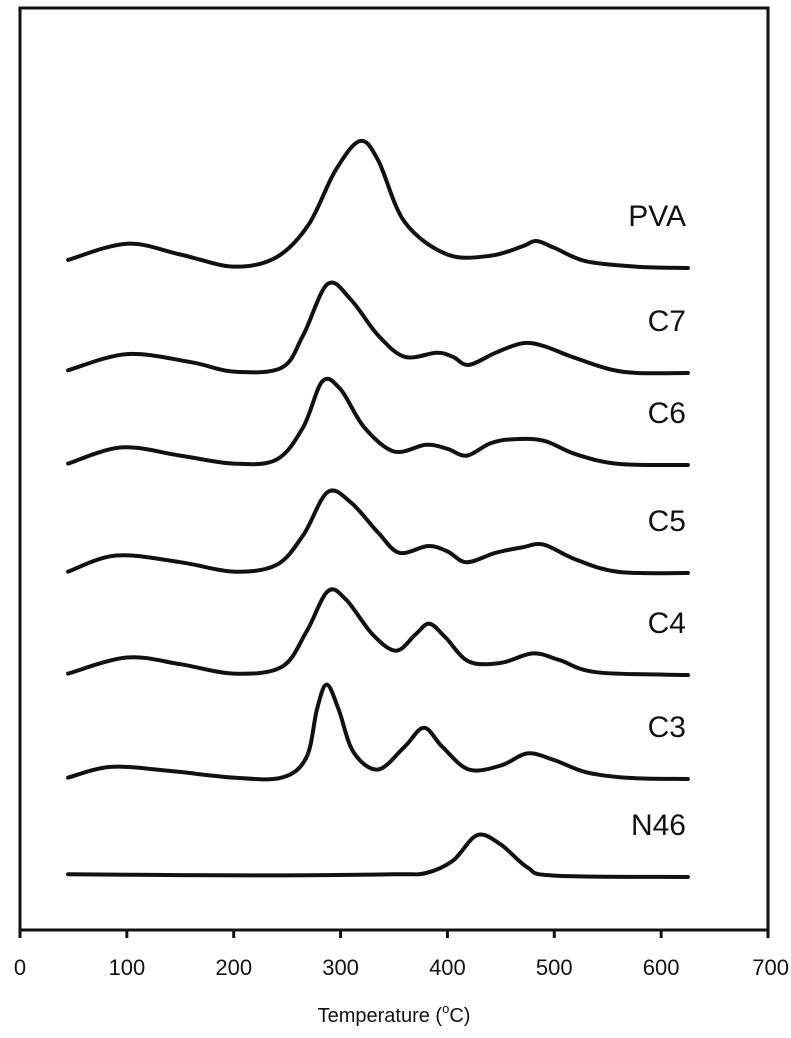 The image size is (791, 1038). What do you see at coordinates (554, 967) in the screenshot?
I see `x-tick-label: 500` at bounding box center [554, 967].